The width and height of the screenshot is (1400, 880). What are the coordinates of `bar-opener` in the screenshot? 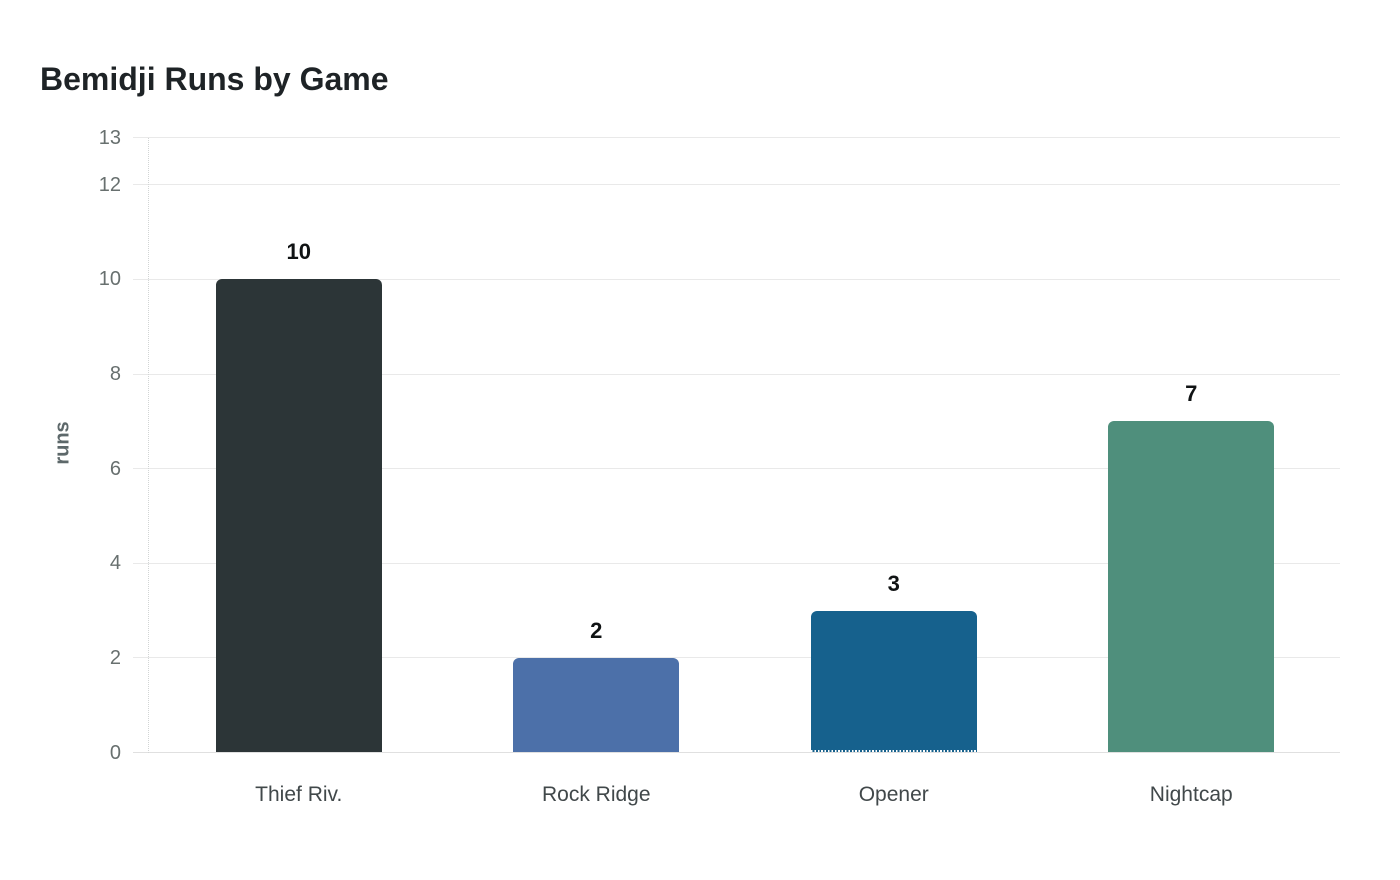 It's located at (893, 681).